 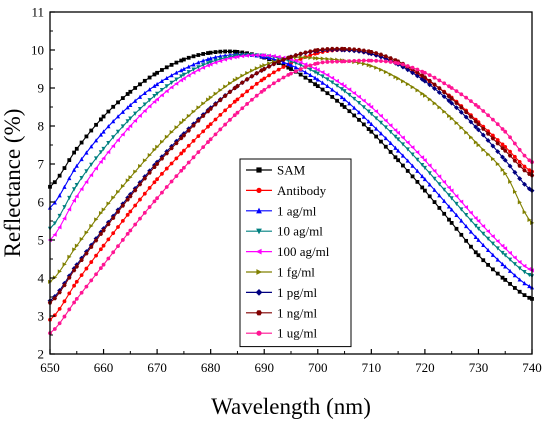 What do you see at coordinates (41, 240) in the screenshot?
I see `y-tick-label: 5` at bounding box center [41, 240].